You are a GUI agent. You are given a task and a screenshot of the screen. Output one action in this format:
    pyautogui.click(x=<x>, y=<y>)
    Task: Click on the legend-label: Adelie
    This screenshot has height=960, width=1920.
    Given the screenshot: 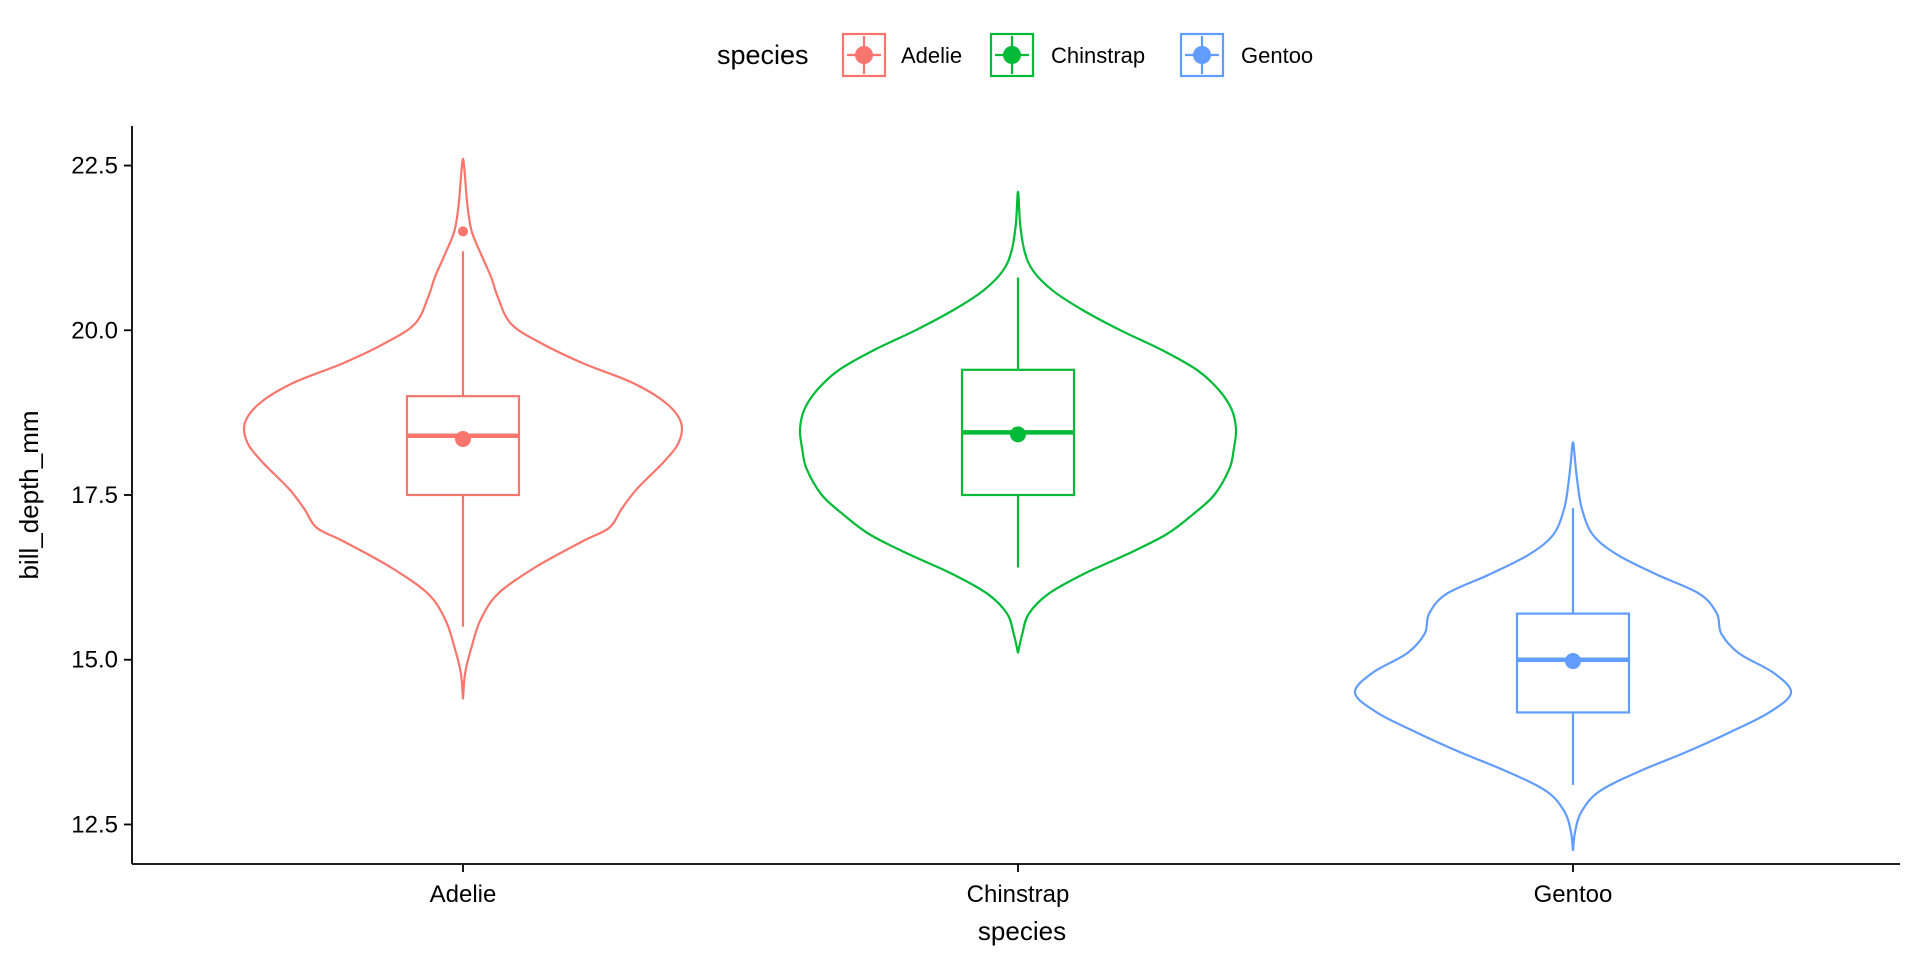 What is the action you would take?
    pyautogui.click(x=931, y=55)
    